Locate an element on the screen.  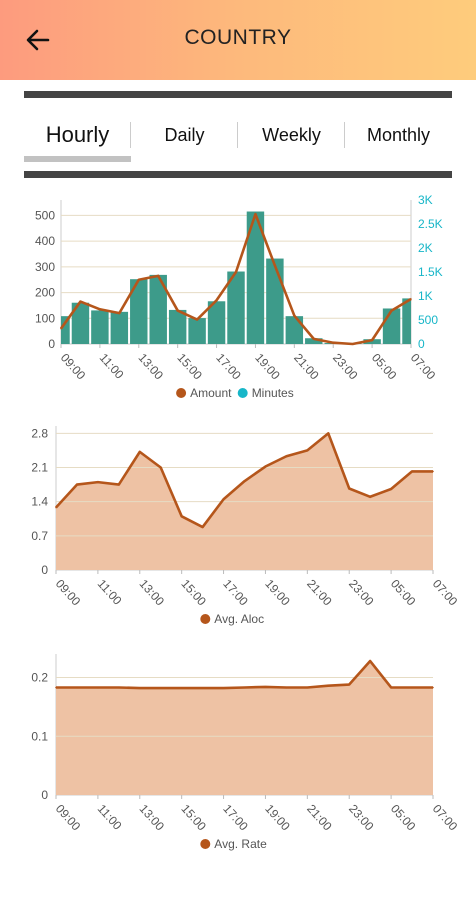
y-tick-label: 0 is located at coordinates (44, 570).